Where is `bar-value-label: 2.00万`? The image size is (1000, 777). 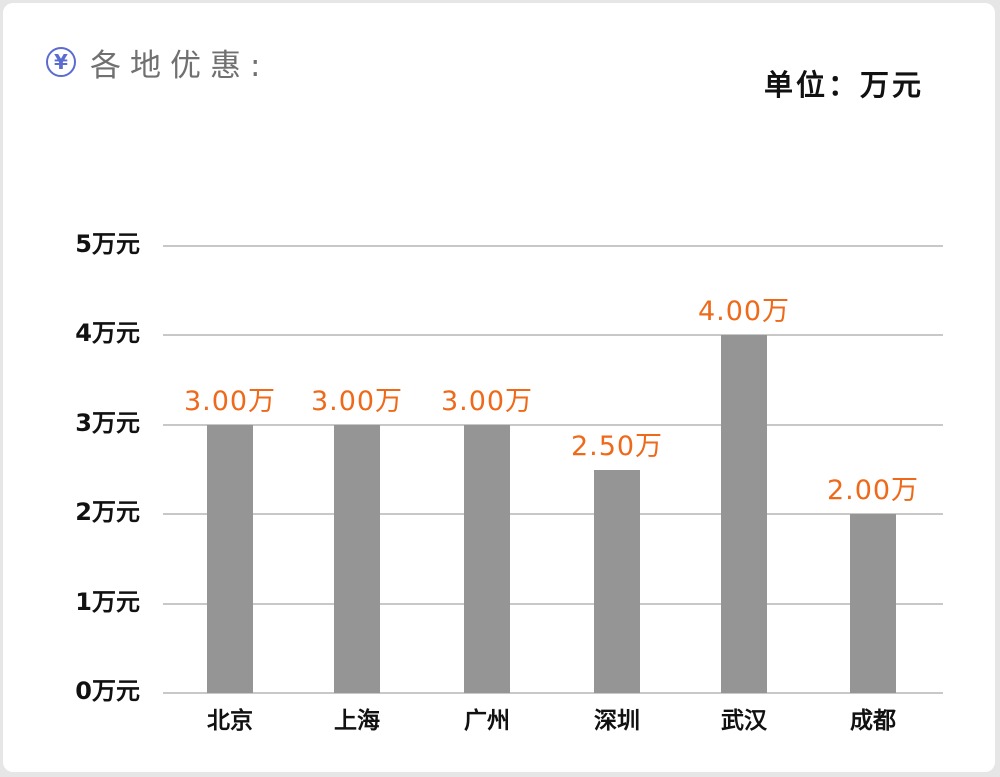
bar-value-label: 2.00万 is located at coordinates (873, 491).